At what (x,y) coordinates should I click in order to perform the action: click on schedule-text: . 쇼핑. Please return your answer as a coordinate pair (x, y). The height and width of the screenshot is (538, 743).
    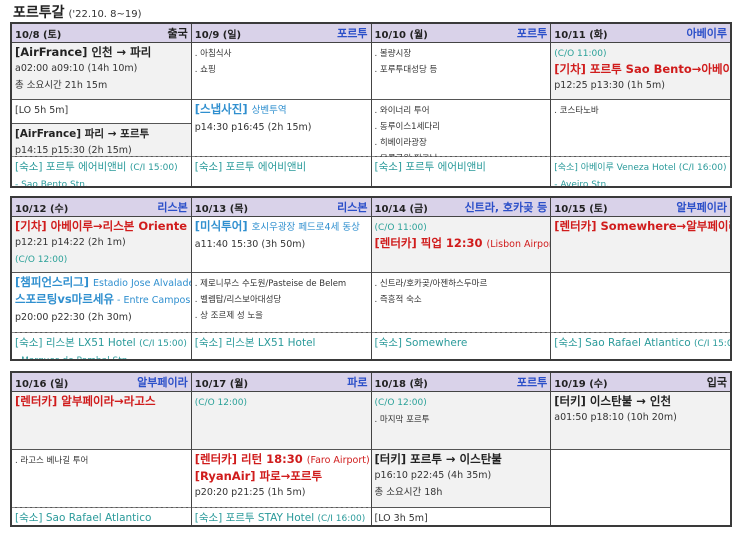
    Looking at the image, I should click on (205, 70).